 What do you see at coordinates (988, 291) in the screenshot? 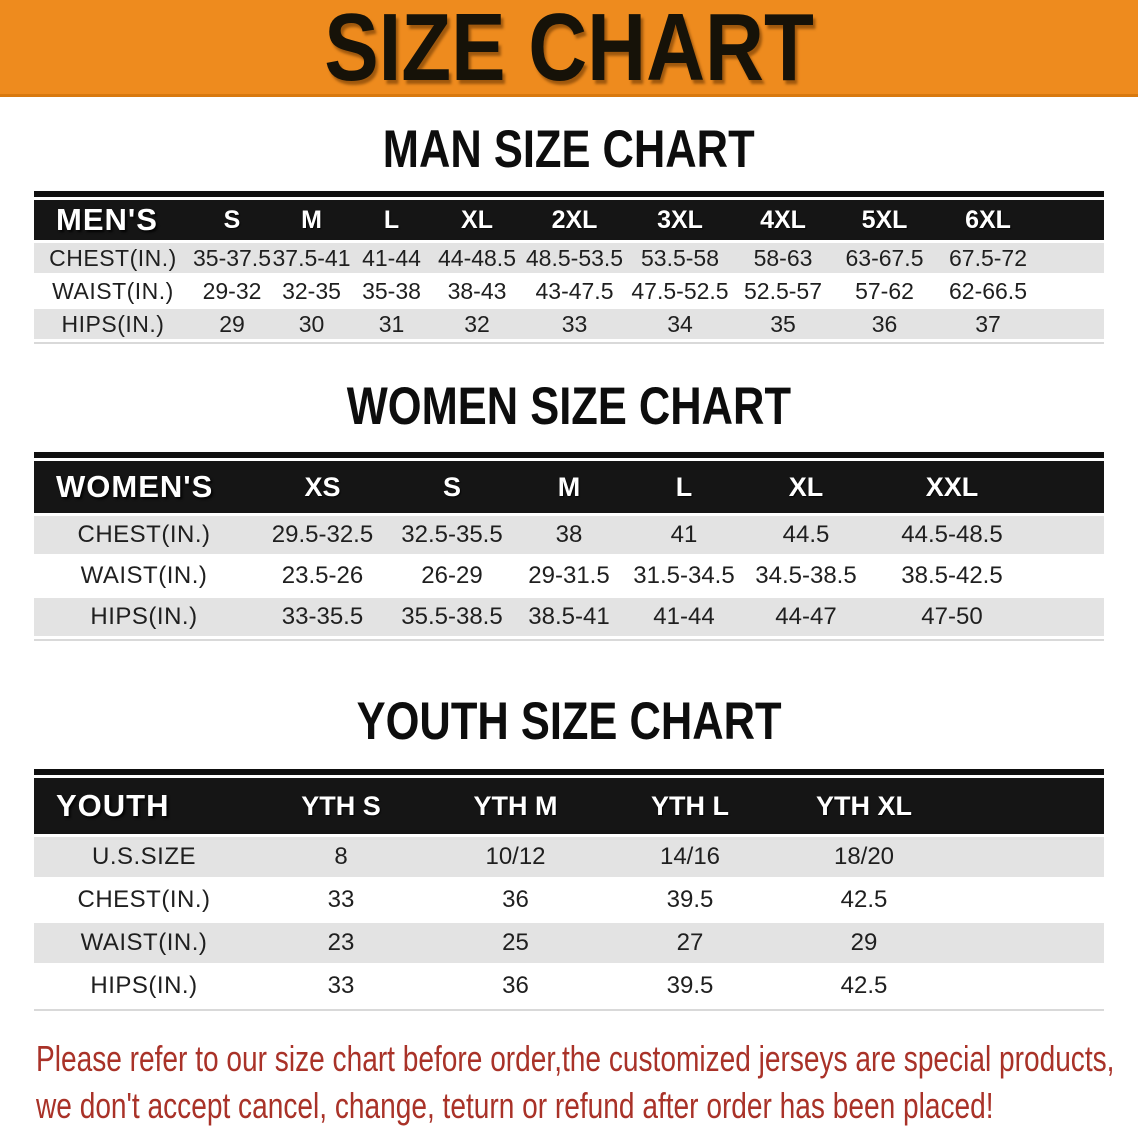
I see `value-cell: 62-66.5` at bounding box center [988, 291].